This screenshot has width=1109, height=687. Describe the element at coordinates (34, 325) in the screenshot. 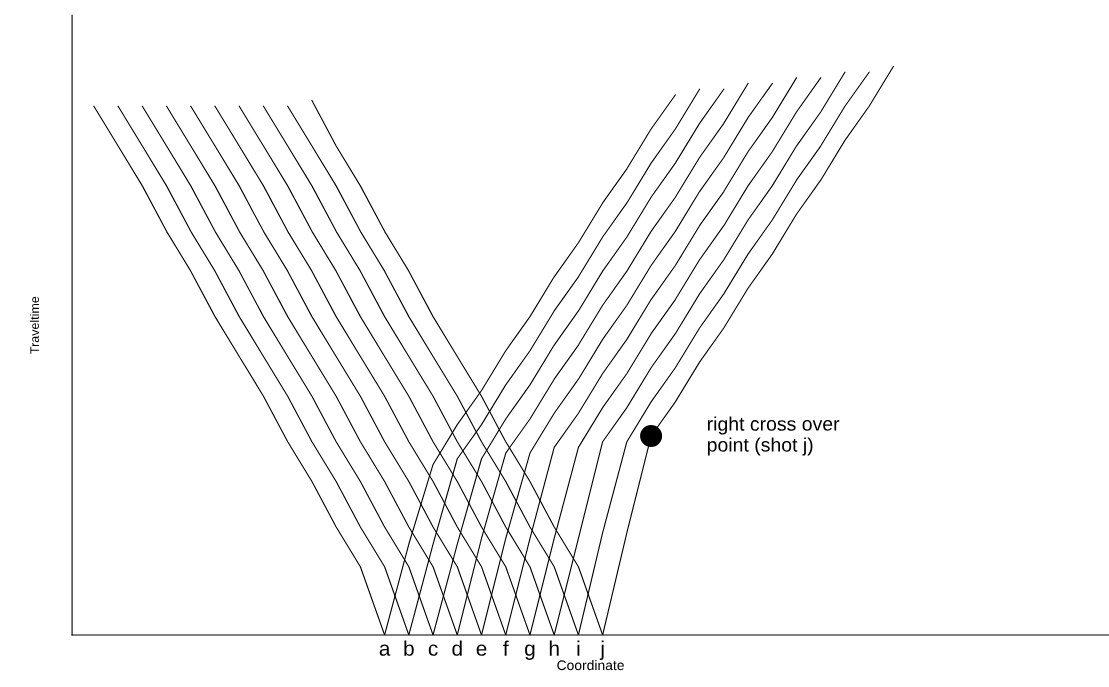

I see `y-axis-title: Traveltime` at that location.